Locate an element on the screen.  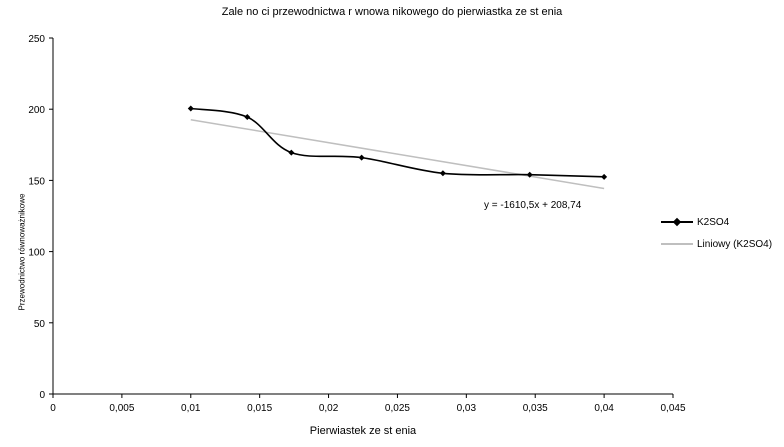
chart-legend: K2SO4 Liniowy (K2SO4) is located at coordinates (716, 233).